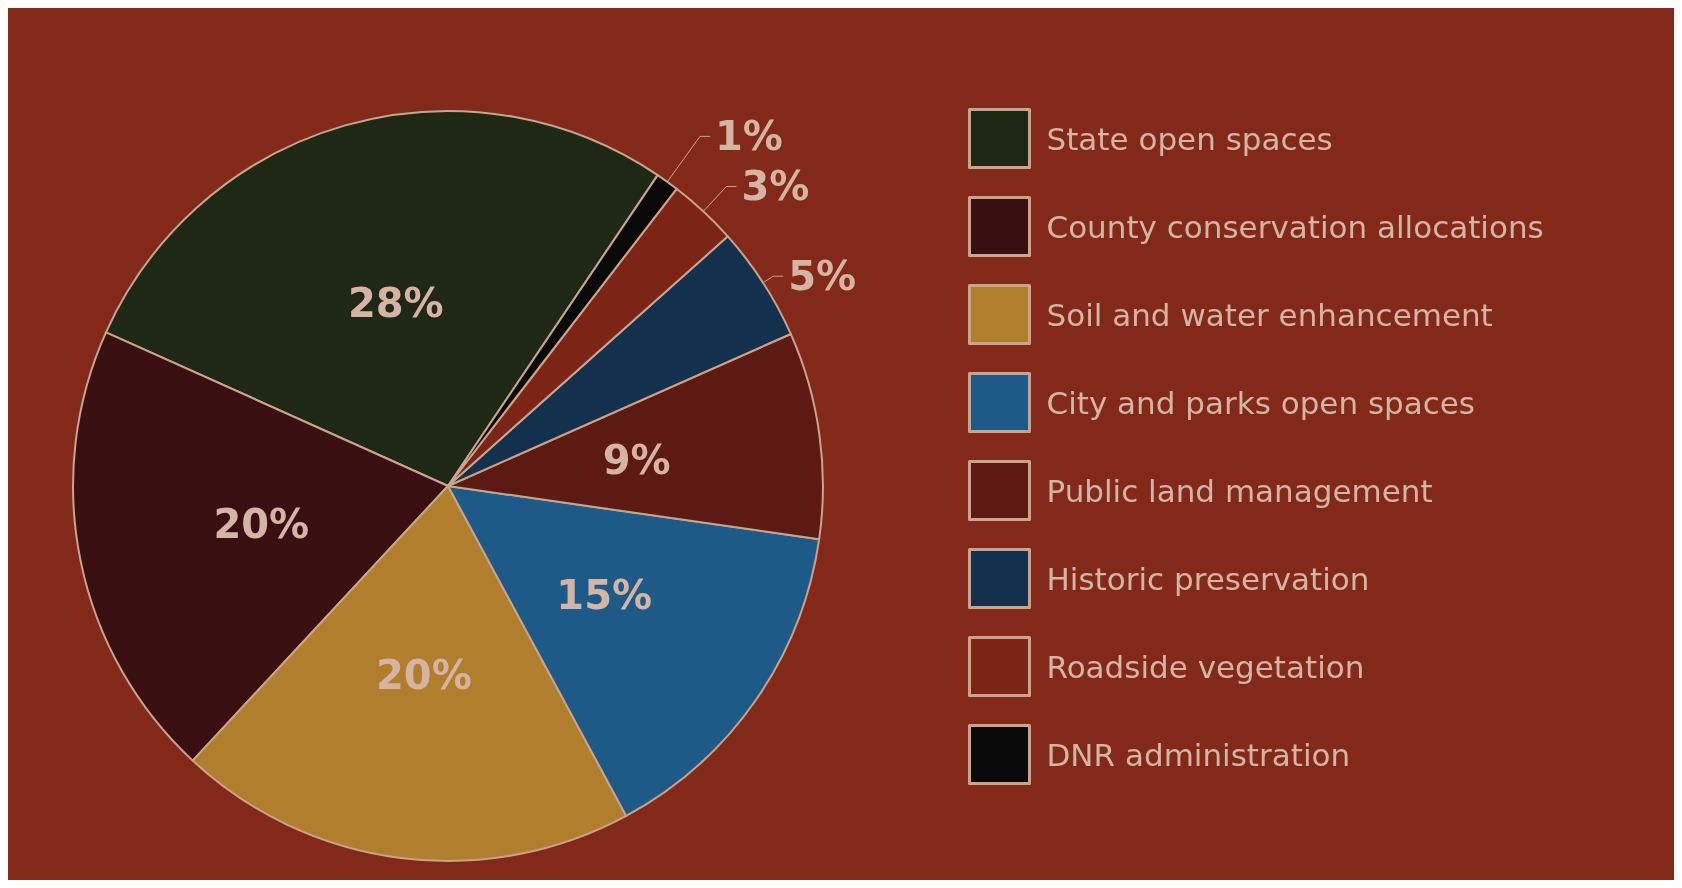  I want to click on legend-label: DNR administration, so click(1198, 754).